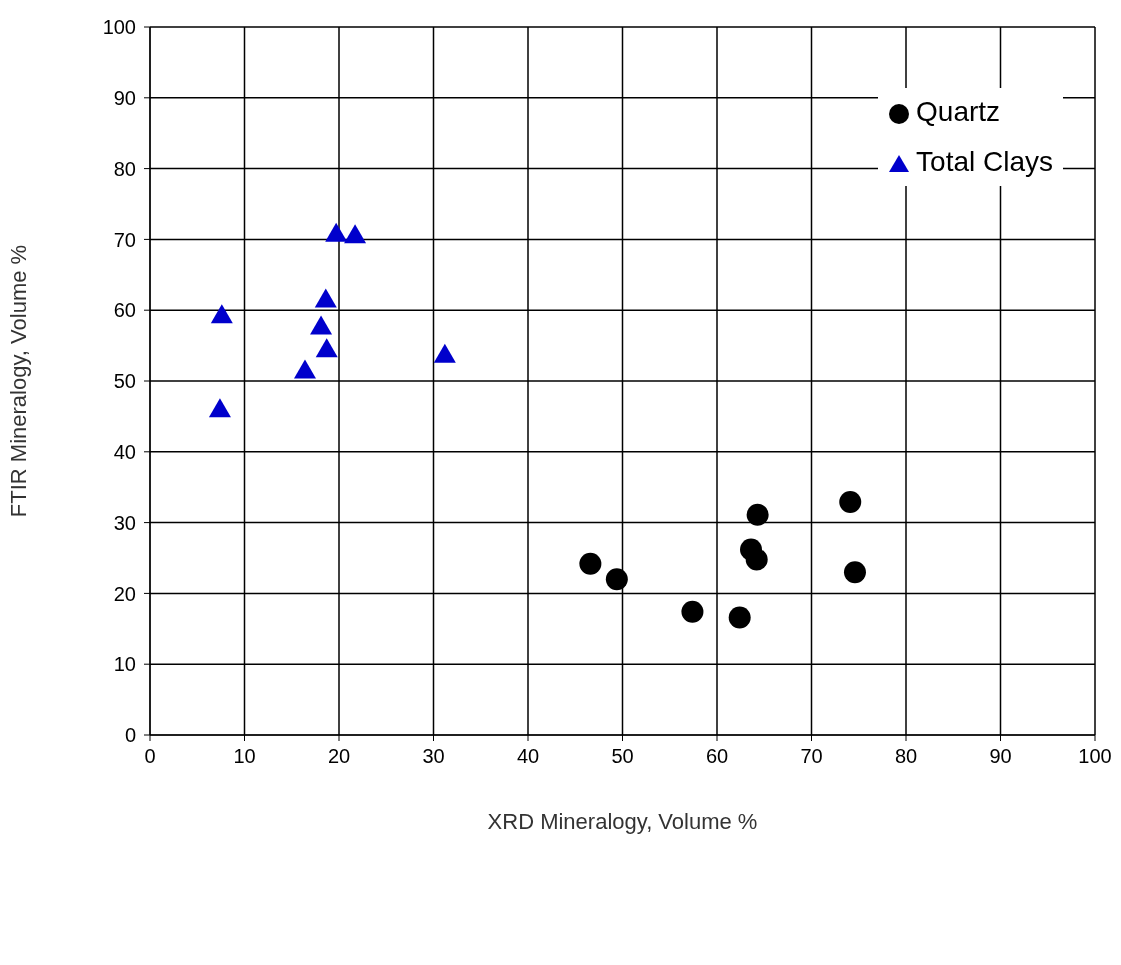  I want to click on y-tick-label: 10, so click(124, 664).